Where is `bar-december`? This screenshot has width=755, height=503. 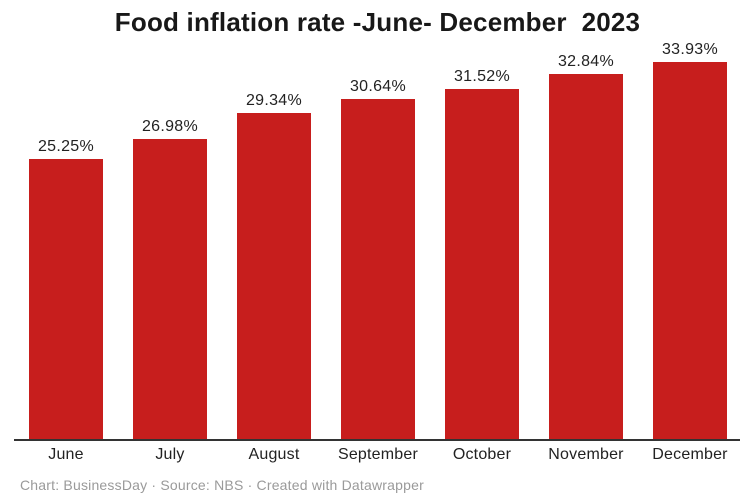 bar-december is located at coordinates (690, 251).